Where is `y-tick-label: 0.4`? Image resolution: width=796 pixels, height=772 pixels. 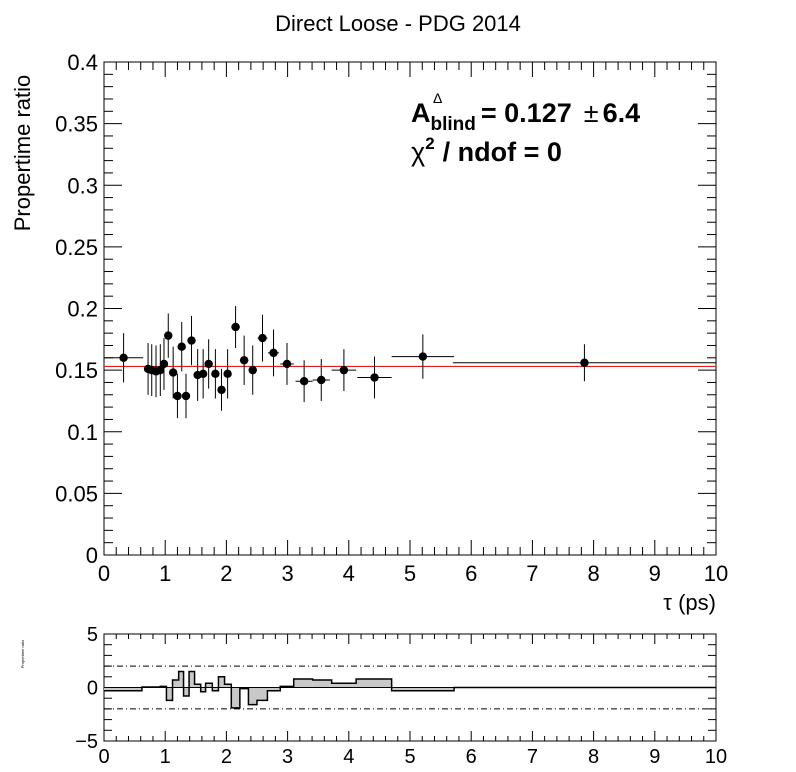 y-tick-label: 0.4 is located at coordinates (82, 62).